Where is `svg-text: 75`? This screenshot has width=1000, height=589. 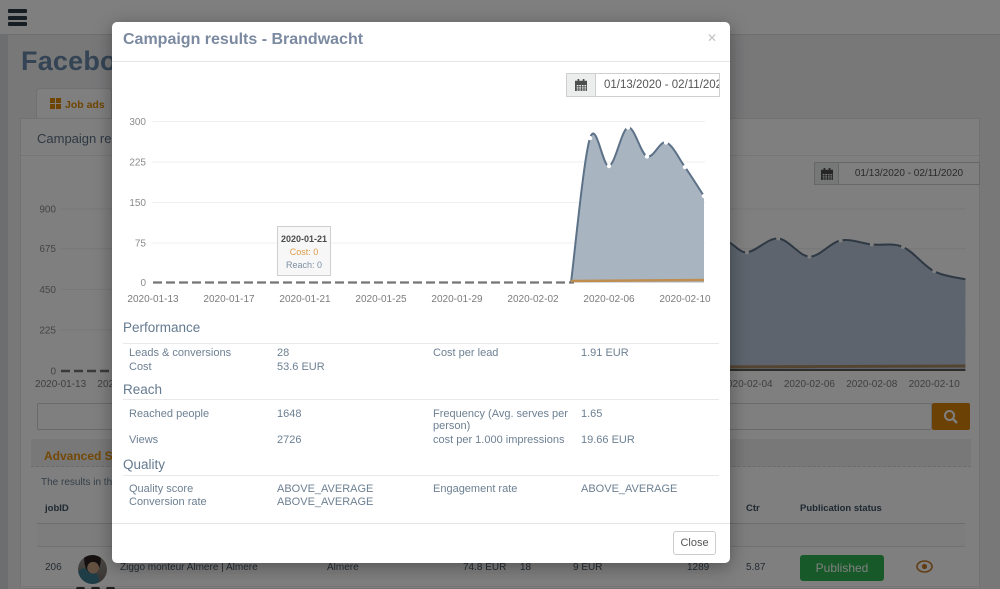 svg-text: 75 is located at coordinates (141, 244).